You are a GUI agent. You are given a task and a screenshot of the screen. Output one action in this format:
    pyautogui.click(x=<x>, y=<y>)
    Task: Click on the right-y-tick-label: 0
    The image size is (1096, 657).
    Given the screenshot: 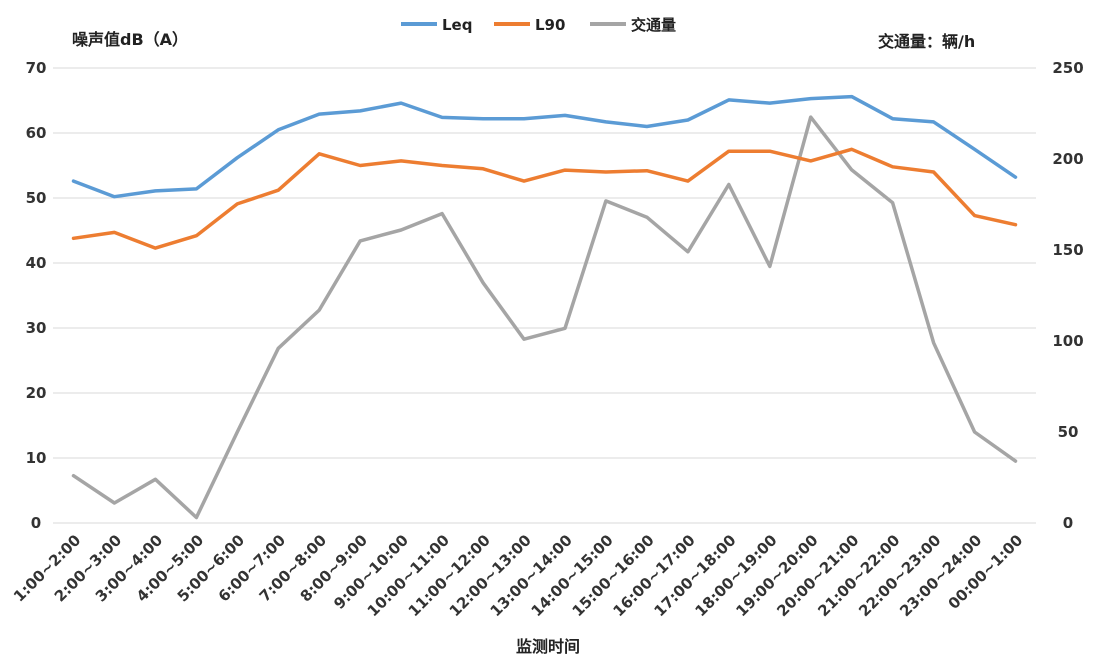 What is the action you would take?
    pyautogui.click(x=1068, y=523)
    